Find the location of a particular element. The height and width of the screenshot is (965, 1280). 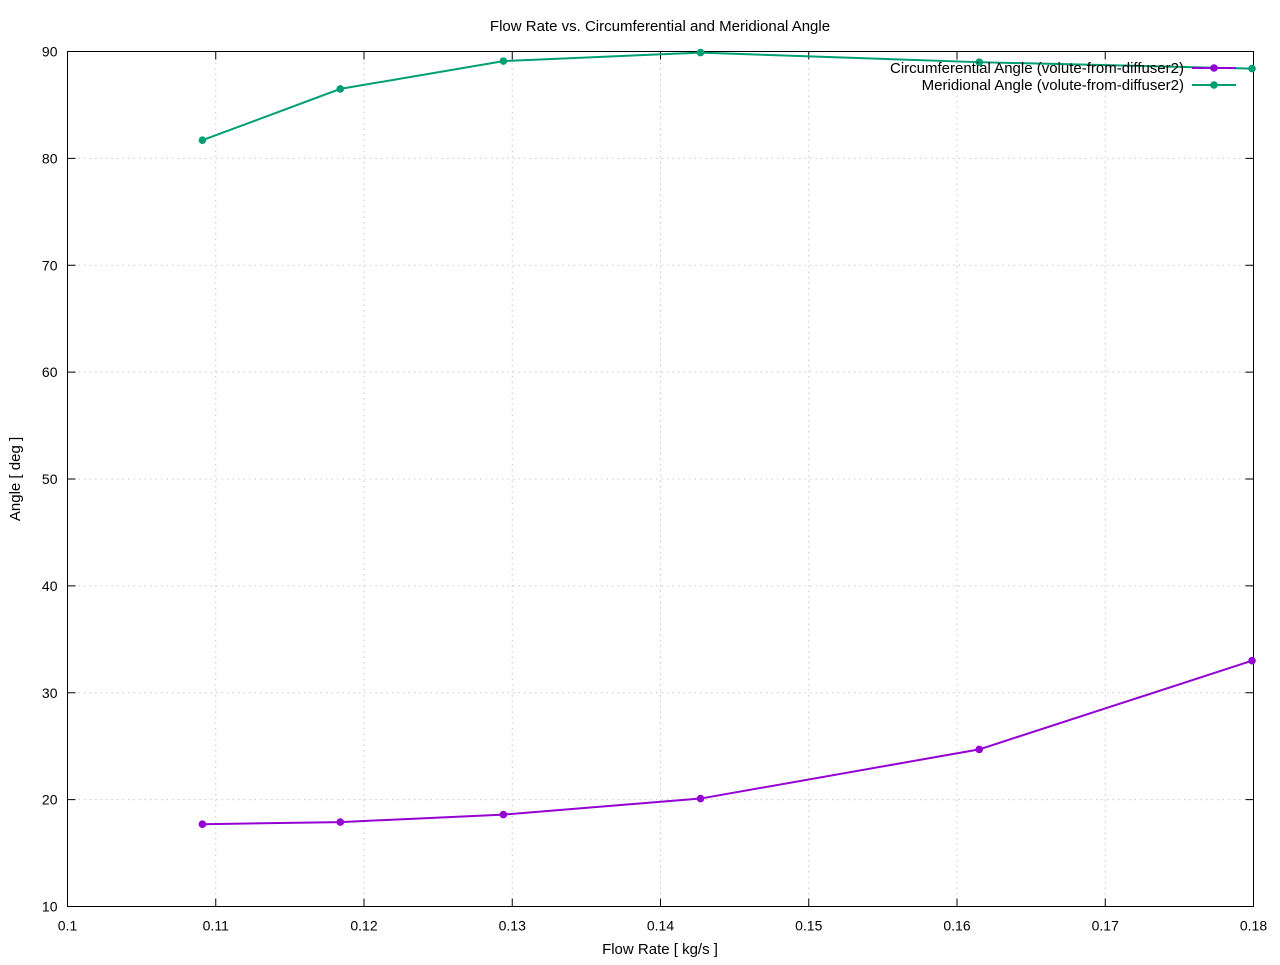

x-axis-title: Flow Rate [ kg/s ] is located at coordinates (660, 949).